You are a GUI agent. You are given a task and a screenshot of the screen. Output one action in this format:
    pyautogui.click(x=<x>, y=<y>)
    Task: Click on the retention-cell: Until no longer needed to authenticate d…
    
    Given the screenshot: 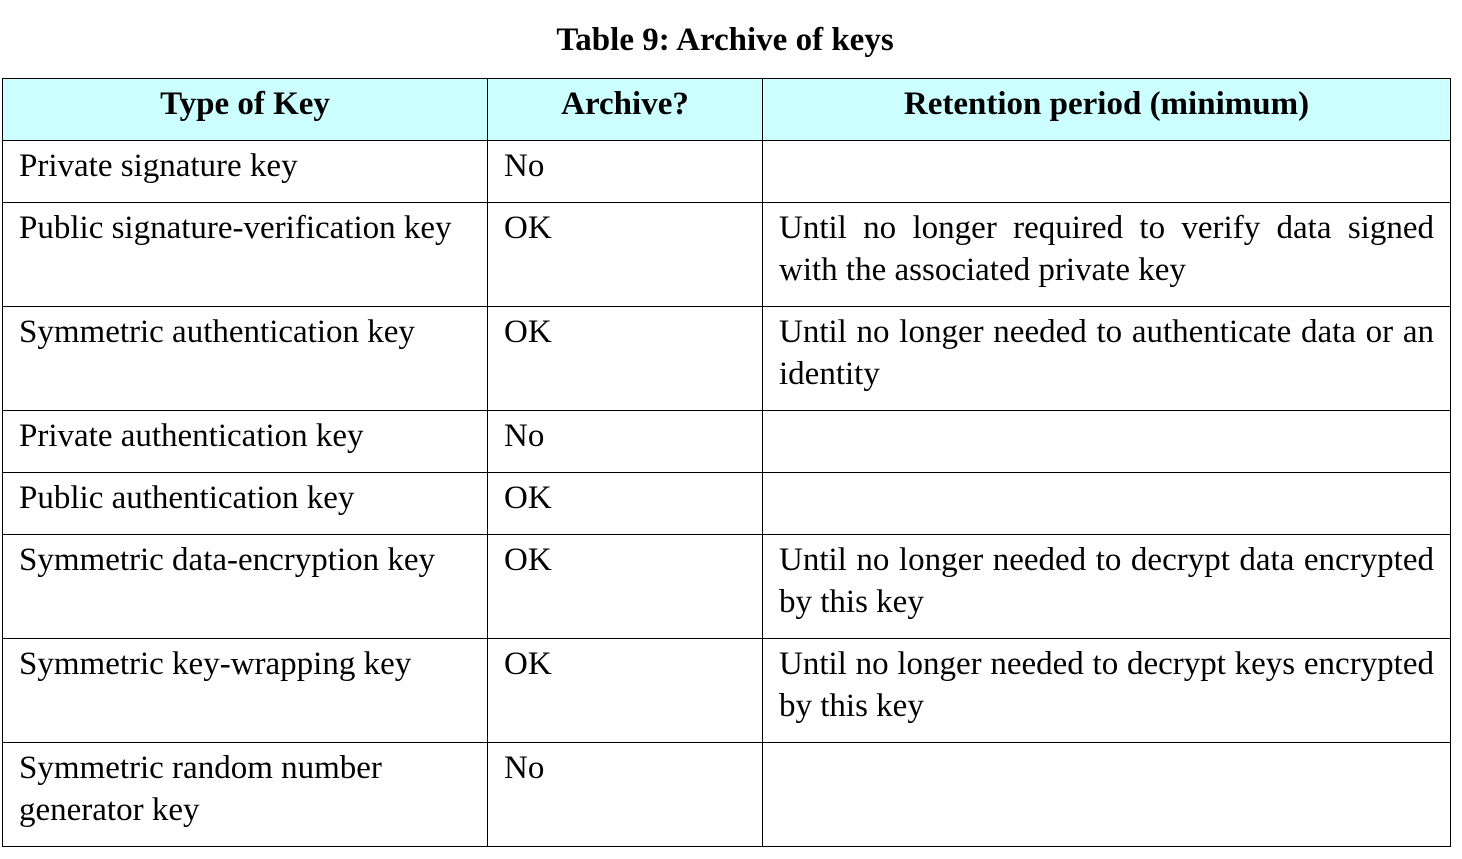 What is the action you would take?
    pyautogui.click(x=1106, y=358)
    